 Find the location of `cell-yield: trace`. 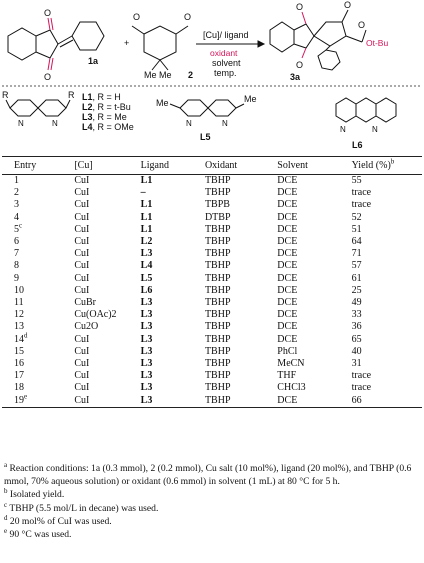

cell-yield: trace is located at coordinates (361, 205).